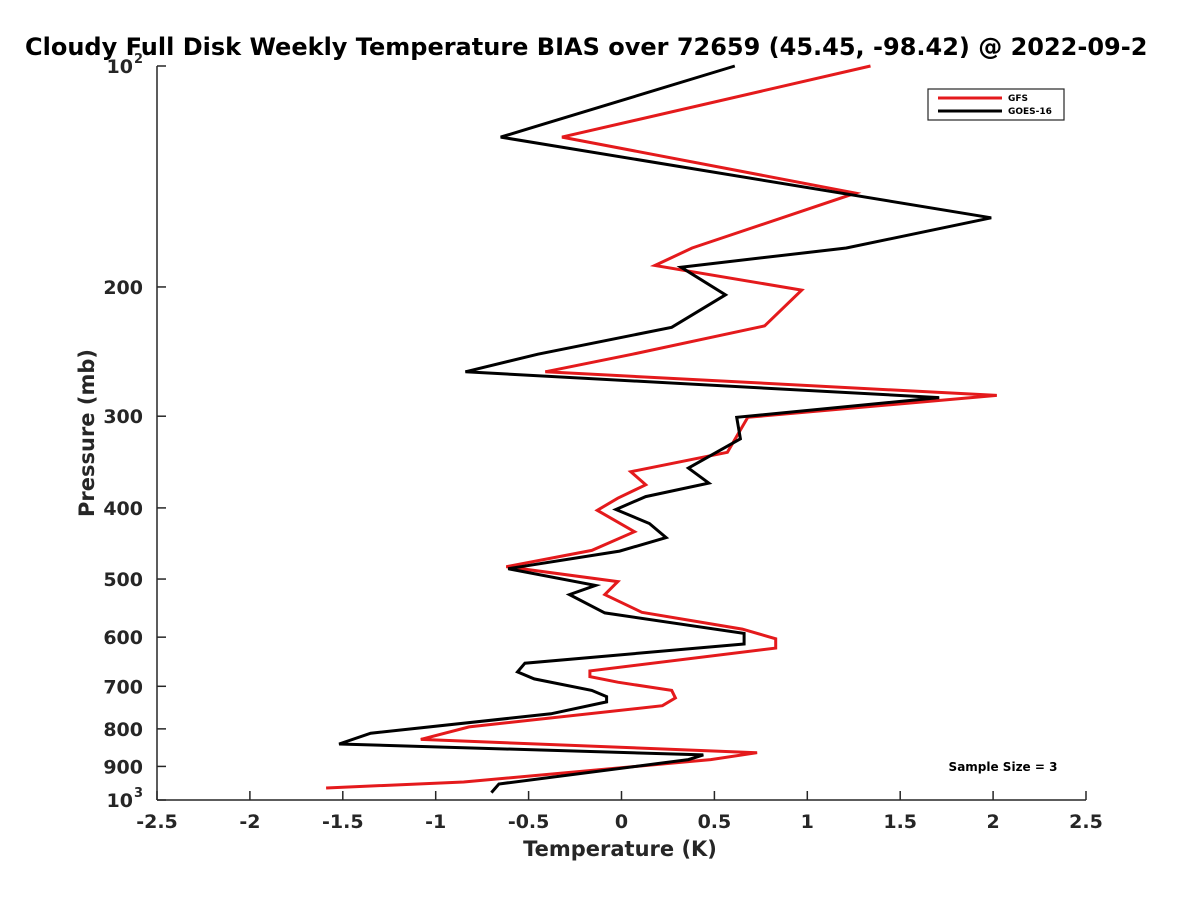 This screenshot has height=900, width=1200. What do you see at coordinates (1003, 767) in the screenshot?
I see `sample-size-annotation: Sample Size = 3` at bounding box center [1003, 767].